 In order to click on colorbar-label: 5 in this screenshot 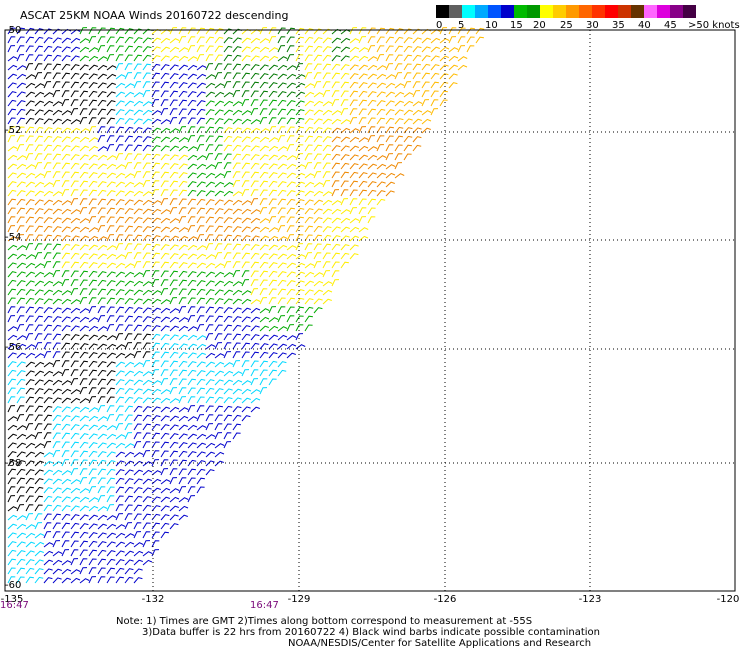, I will do `click(461, 25)`.